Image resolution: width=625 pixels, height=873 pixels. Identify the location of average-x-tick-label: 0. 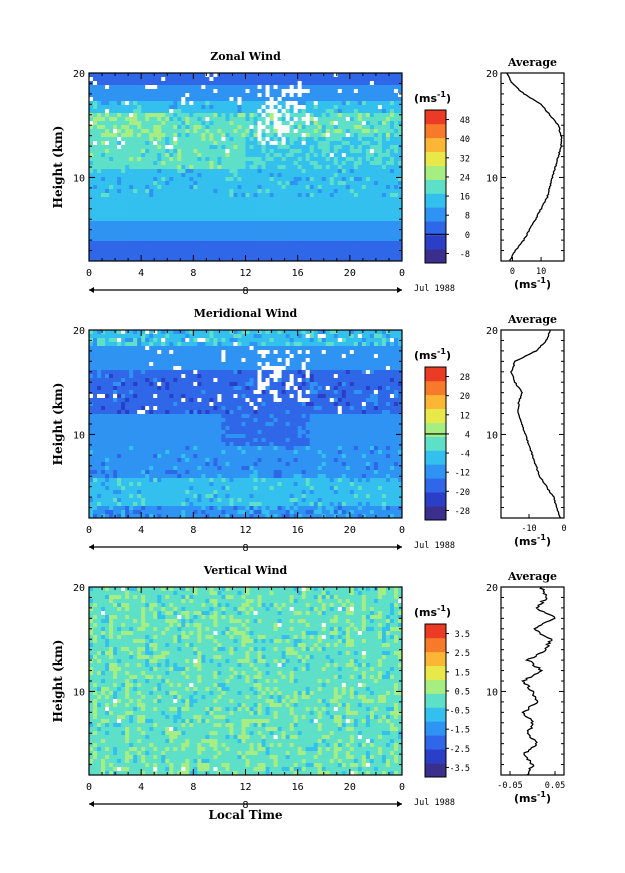
(512, 272).